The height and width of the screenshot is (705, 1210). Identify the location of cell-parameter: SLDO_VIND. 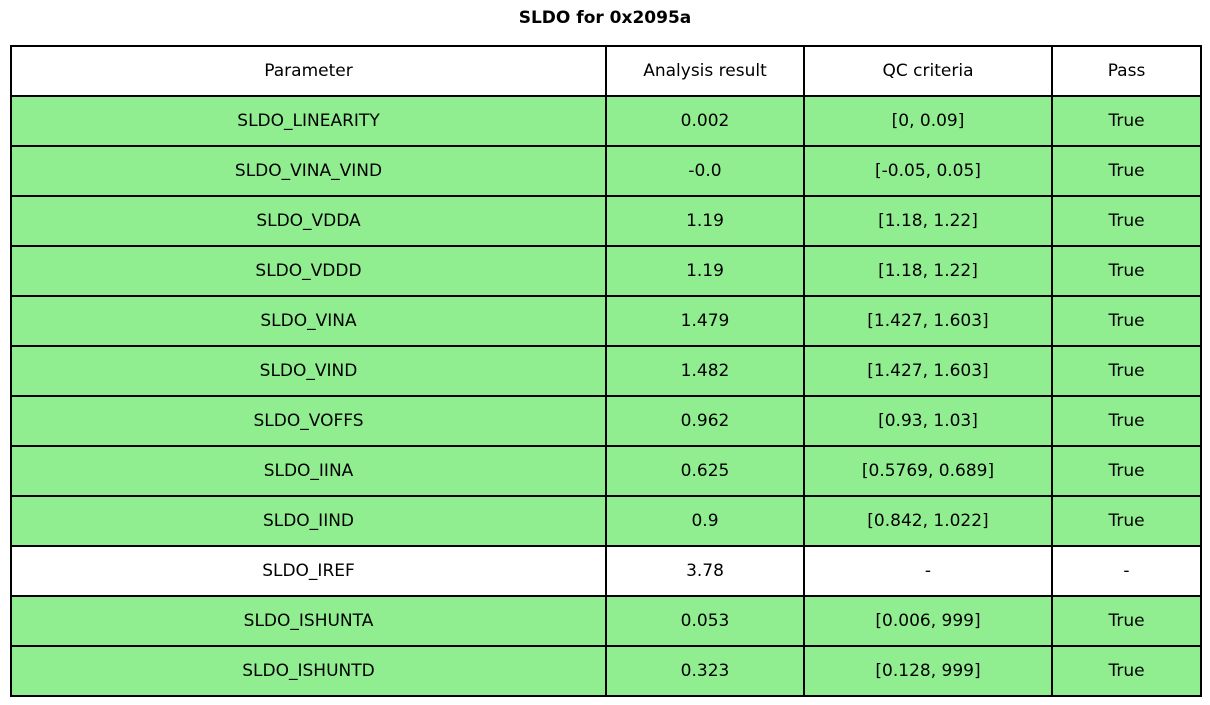
(308, 371).